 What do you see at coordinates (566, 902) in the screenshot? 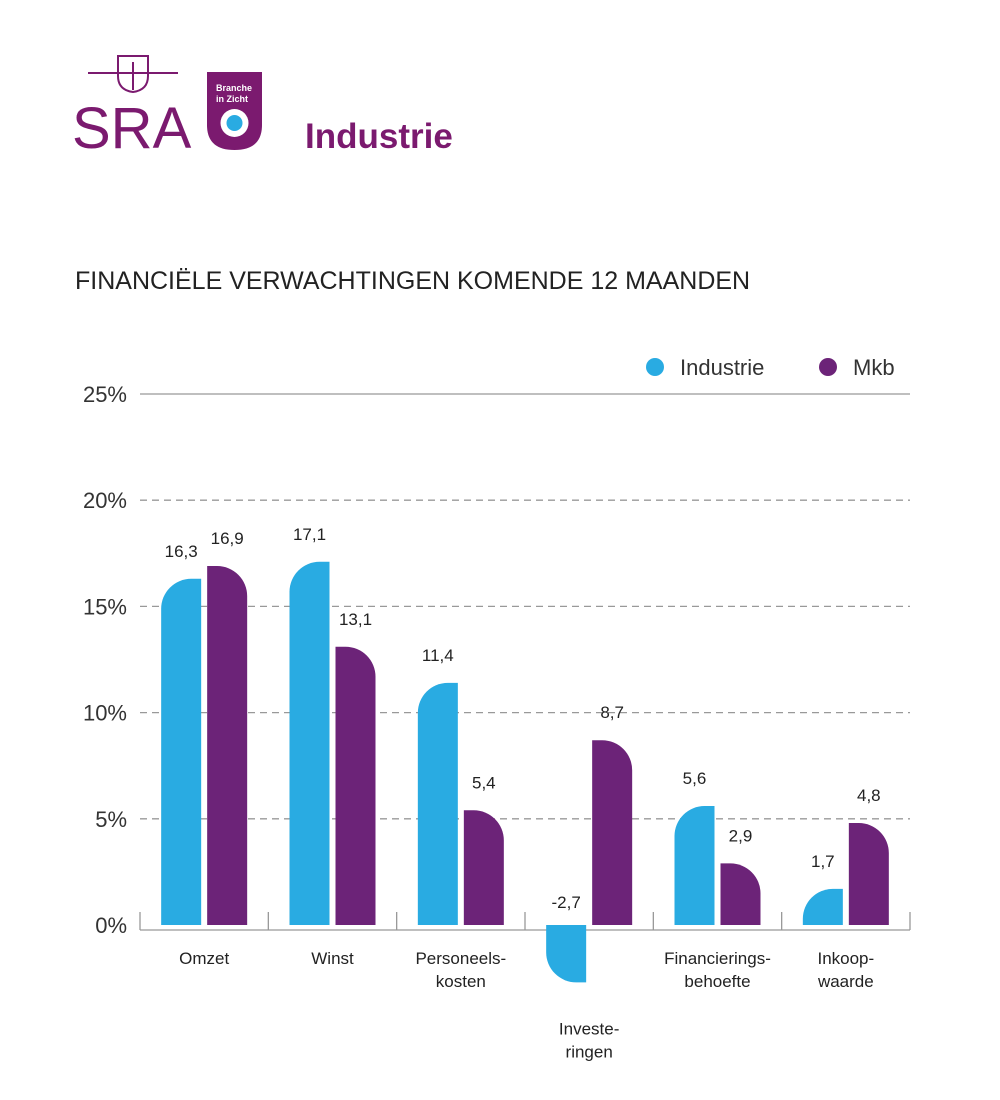
I see `value-label: -2,7` at bounding box center [566, 902].